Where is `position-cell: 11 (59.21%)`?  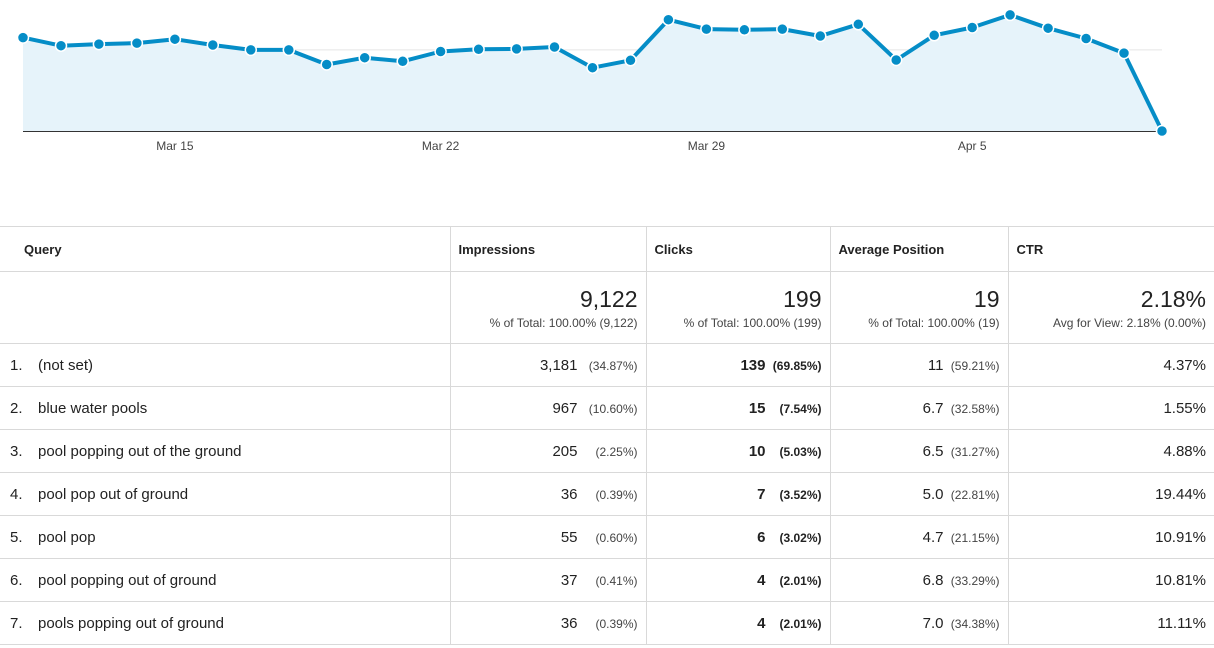 position-cell: 11 (59.21%) is located at coordinates (918, 365).